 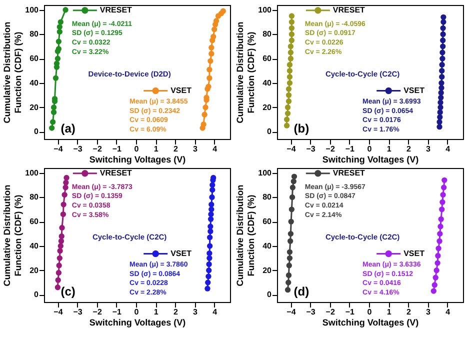 I want to click on annotation: (d), so click(x=302, y=291).